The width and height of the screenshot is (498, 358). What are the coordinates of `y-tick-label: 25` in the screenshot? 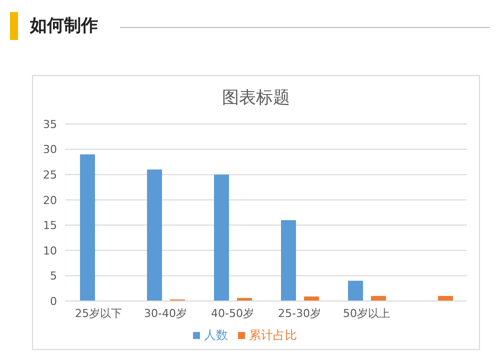 It's located at (50, 175).